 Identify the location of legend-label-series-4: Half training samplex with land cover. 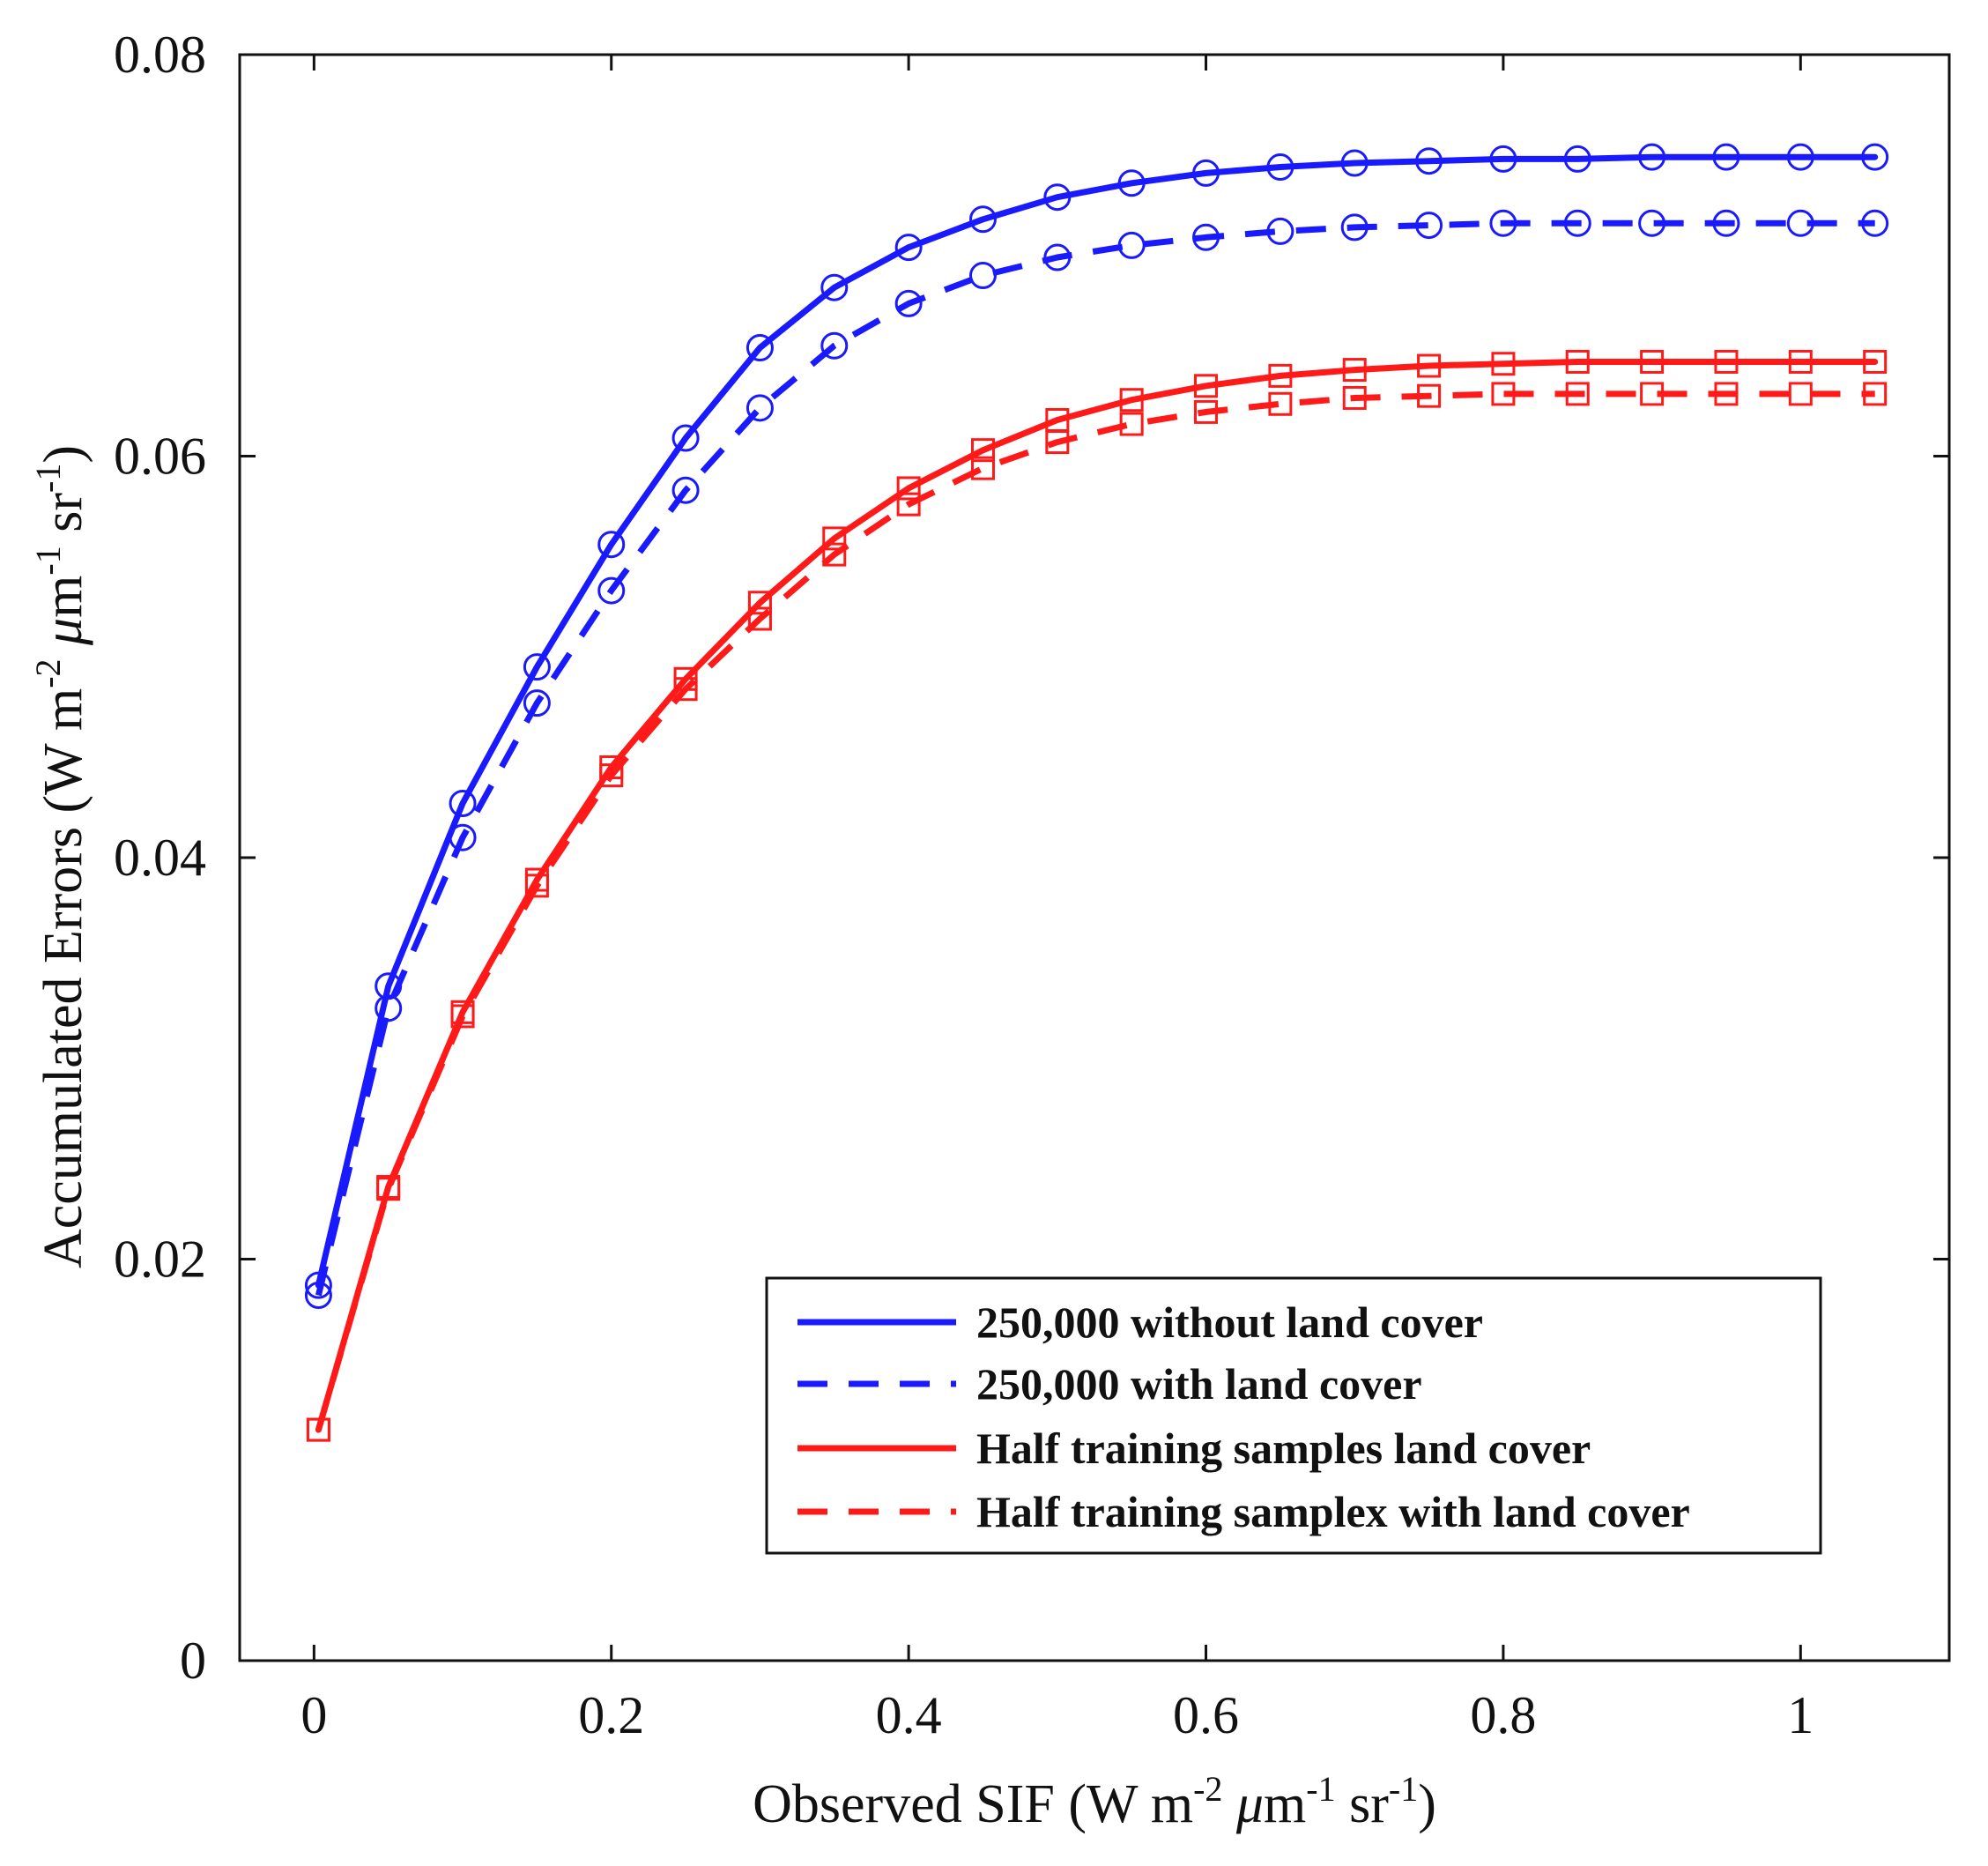
(1333, 1511).